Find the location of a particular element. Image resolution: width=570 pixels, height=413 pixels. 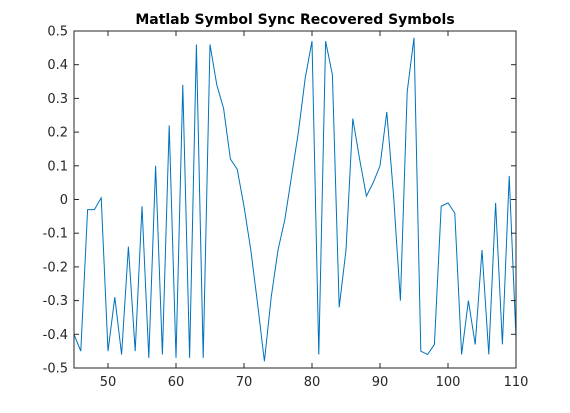

y-tick-label: -0.2 is located at coordinates (55, 267).